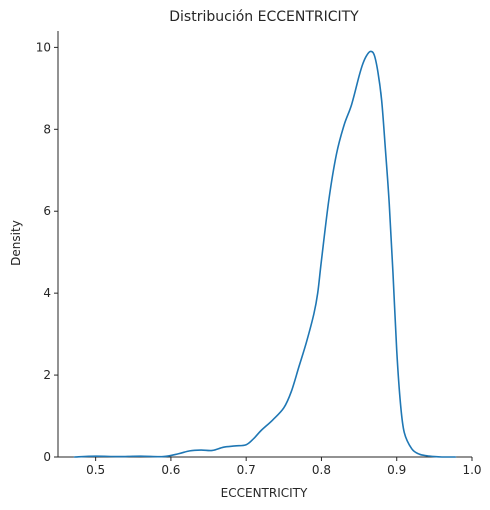 The width and height of the screenshot is (490, 510). I want to click on x-tick-label: 0.9, so click(396, 470).